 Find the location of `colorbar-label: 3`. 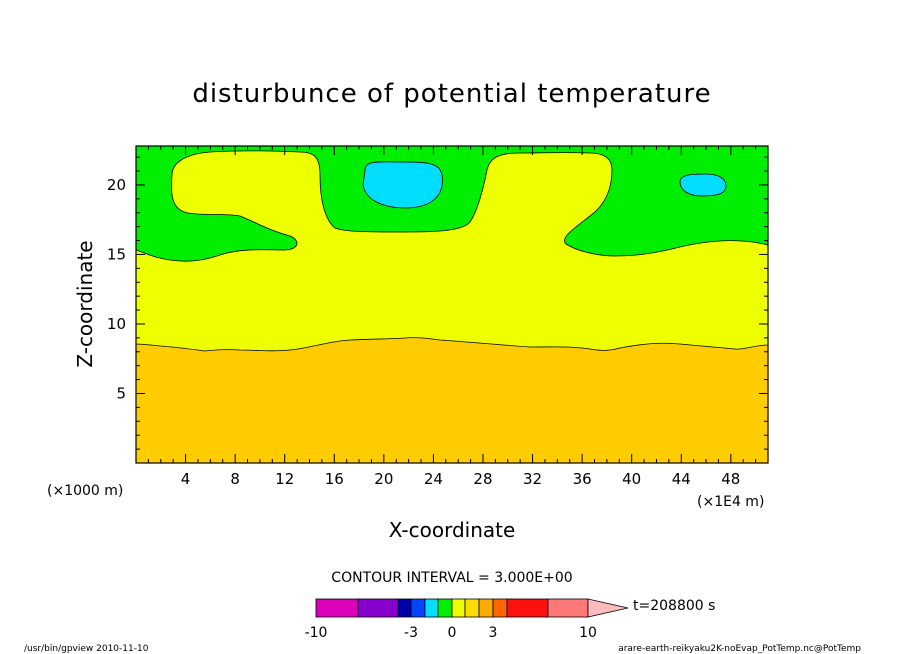

colorbar-label: 3 is located at coordinates (493, 633).